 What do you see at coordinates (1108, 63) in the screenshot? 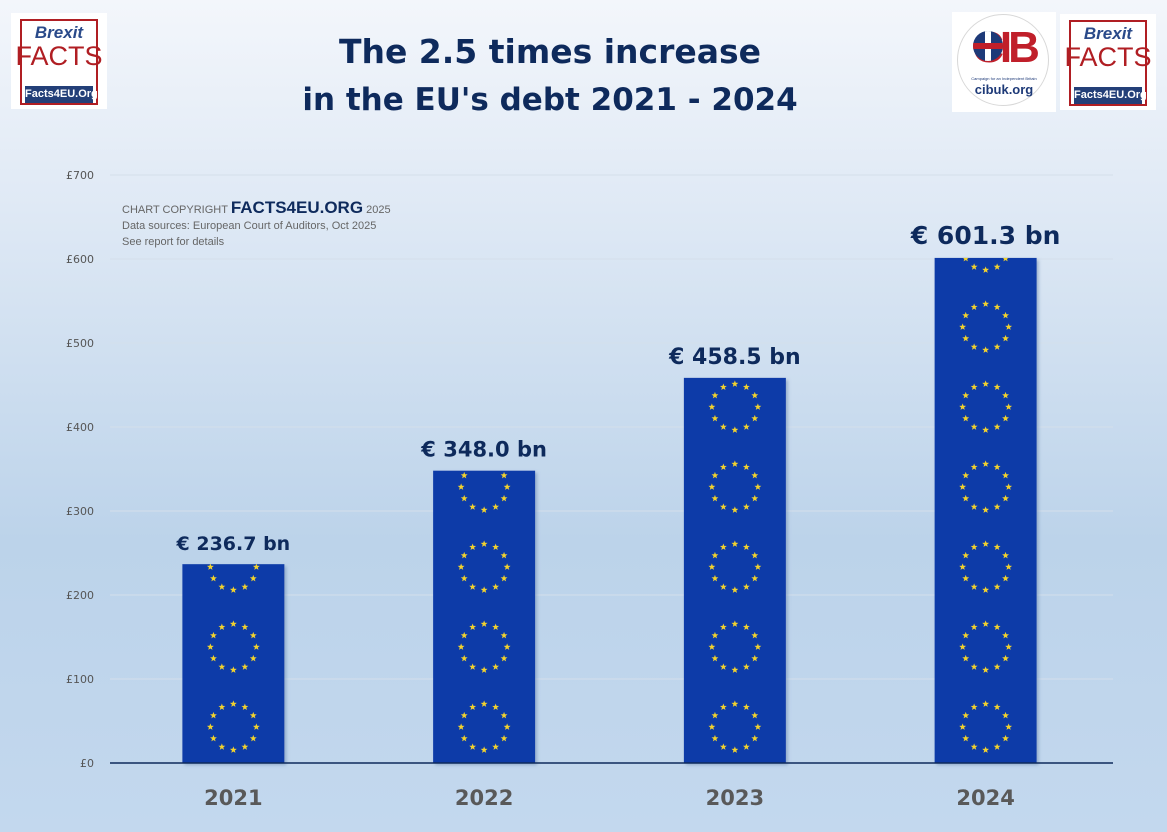
I see `logo-frame` at bounding box center [1108, 63].